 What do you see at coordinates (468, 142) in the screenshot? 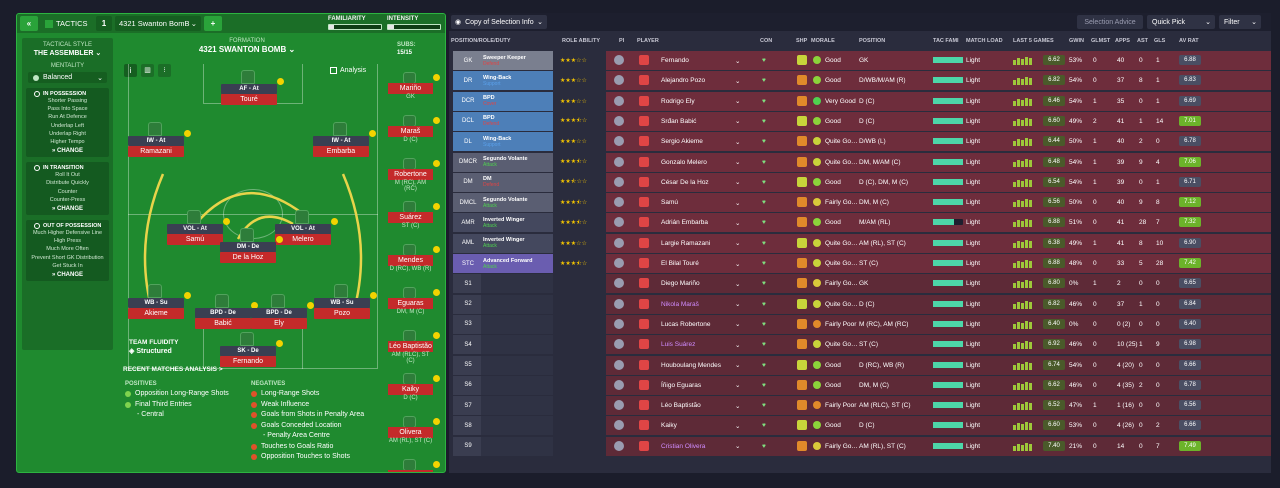
I see `position-slot: DL` at bounding box center [468, 142].